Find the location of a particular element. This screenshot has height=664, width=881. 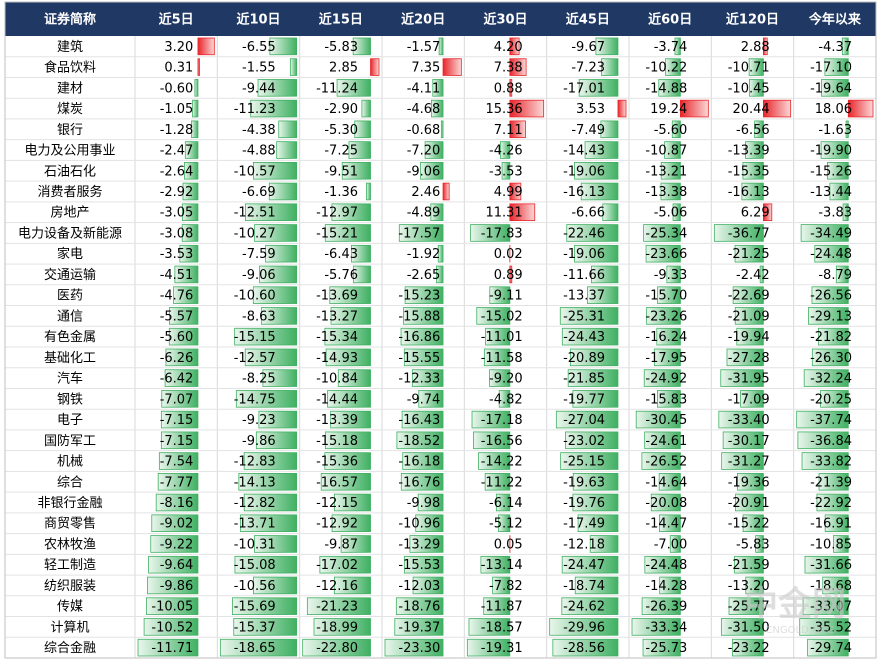

cell-value: -12.33 is located at coordinates (419, 379).